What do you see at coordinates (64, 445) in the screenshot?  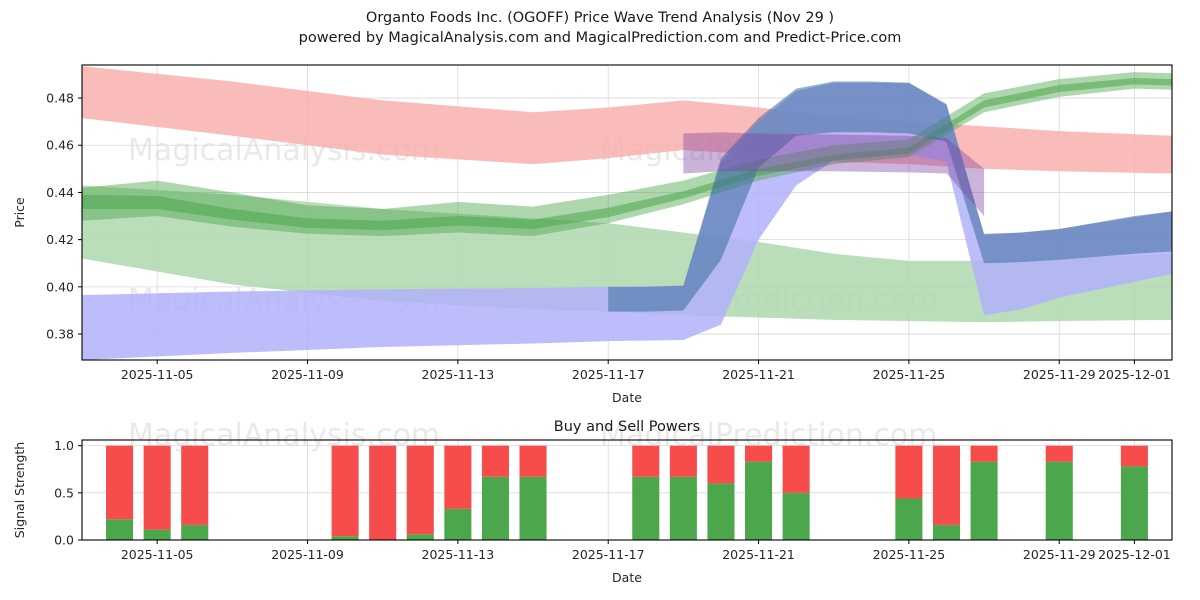 I see `power-y-tick-label: 1.0` at bounding box center [64, 445].